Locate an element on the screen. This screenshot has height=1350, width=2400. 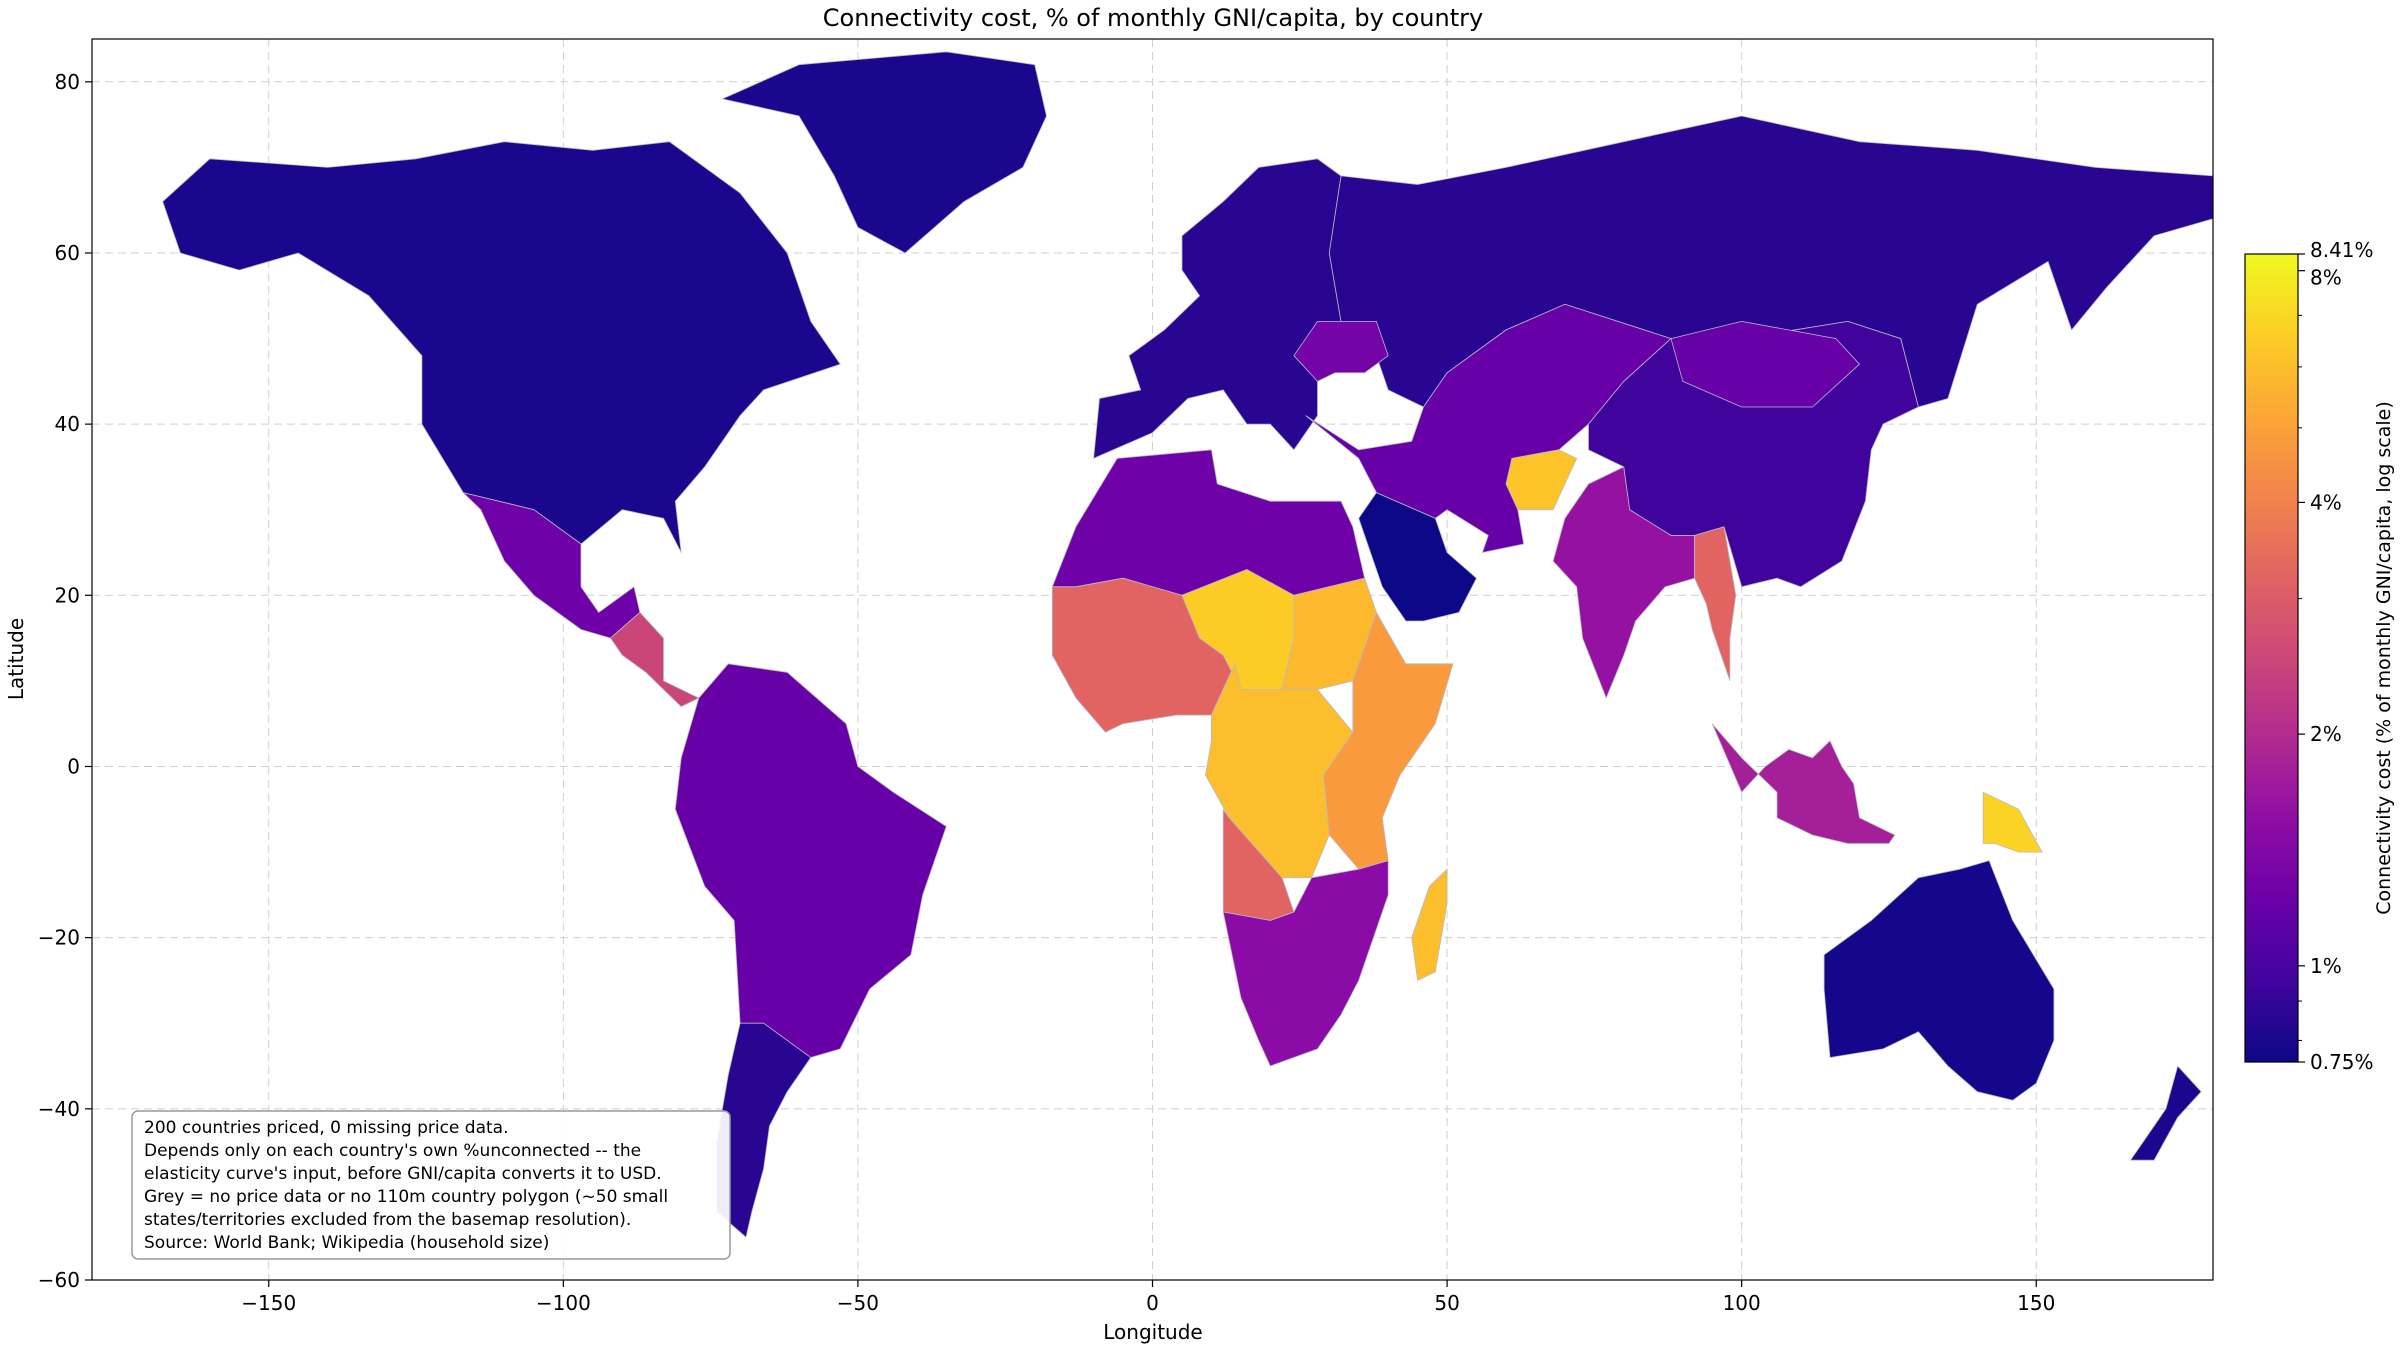
region-central-africa is located at coordinates (1279, 770).